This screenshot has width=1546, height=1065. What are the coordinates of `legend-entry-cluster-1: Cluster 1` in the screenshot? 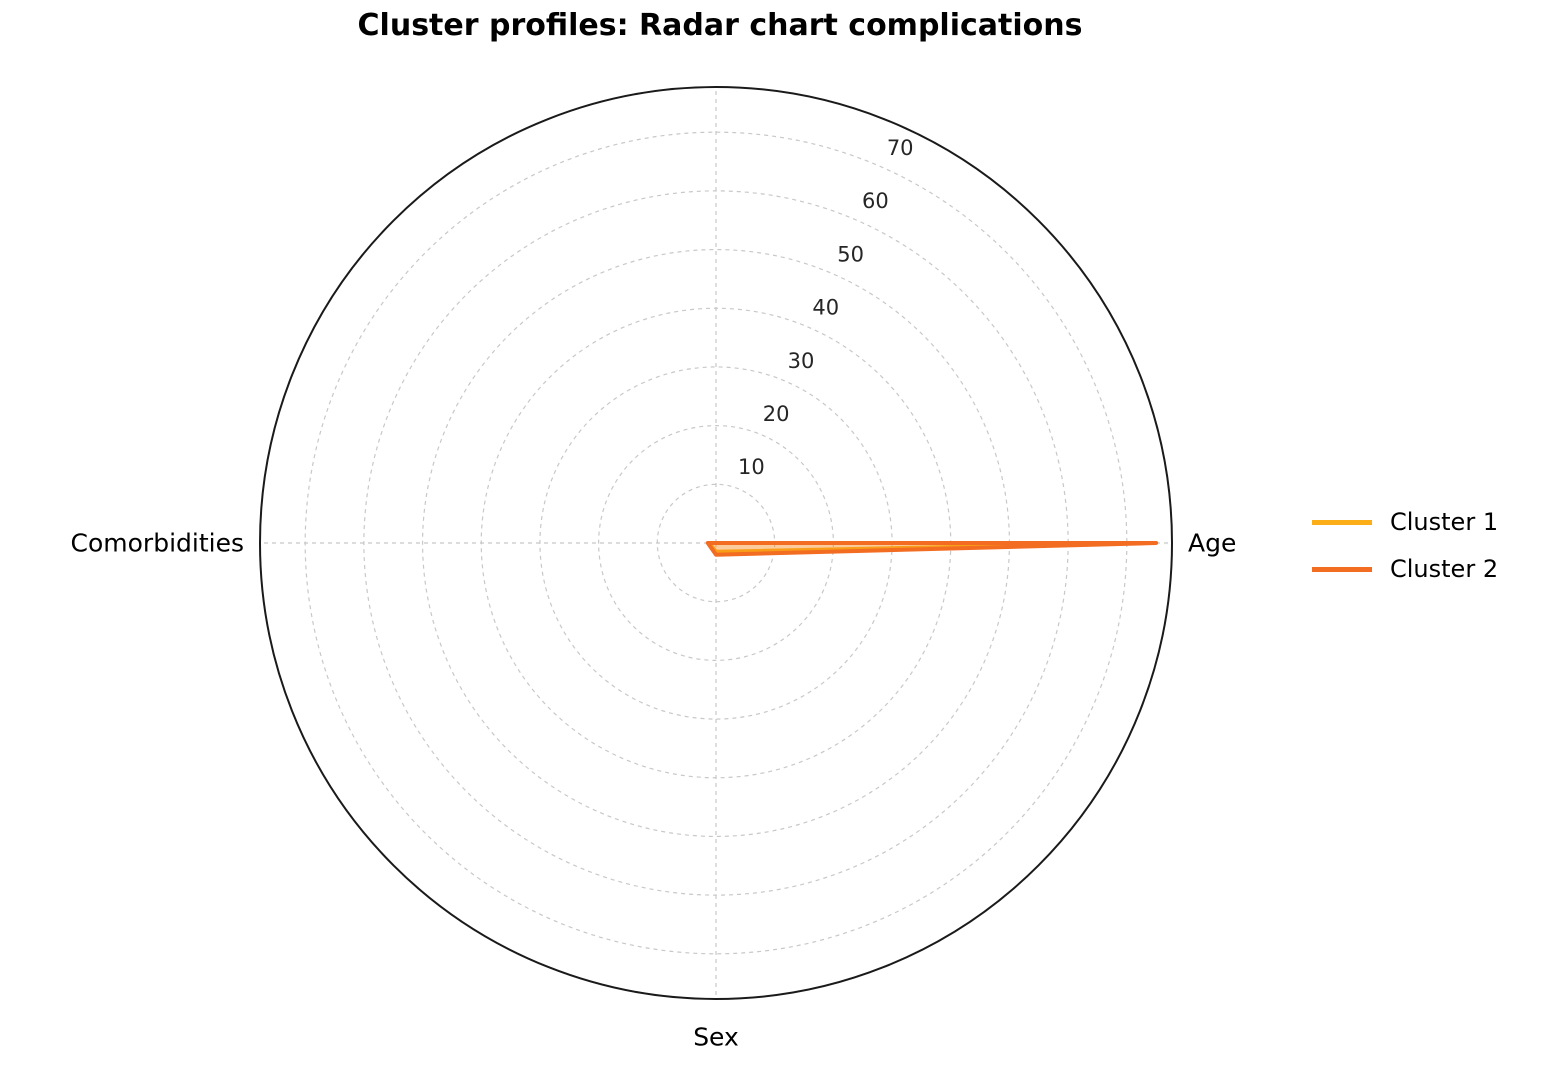 It's located at (1405, 522).